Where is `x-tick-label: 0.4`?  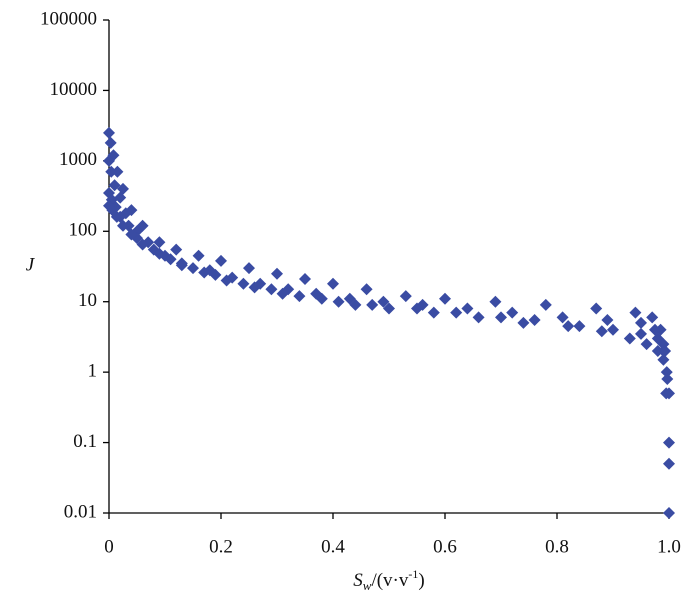
x-tick-label: 0.4 is located at coordinates (333, 546).